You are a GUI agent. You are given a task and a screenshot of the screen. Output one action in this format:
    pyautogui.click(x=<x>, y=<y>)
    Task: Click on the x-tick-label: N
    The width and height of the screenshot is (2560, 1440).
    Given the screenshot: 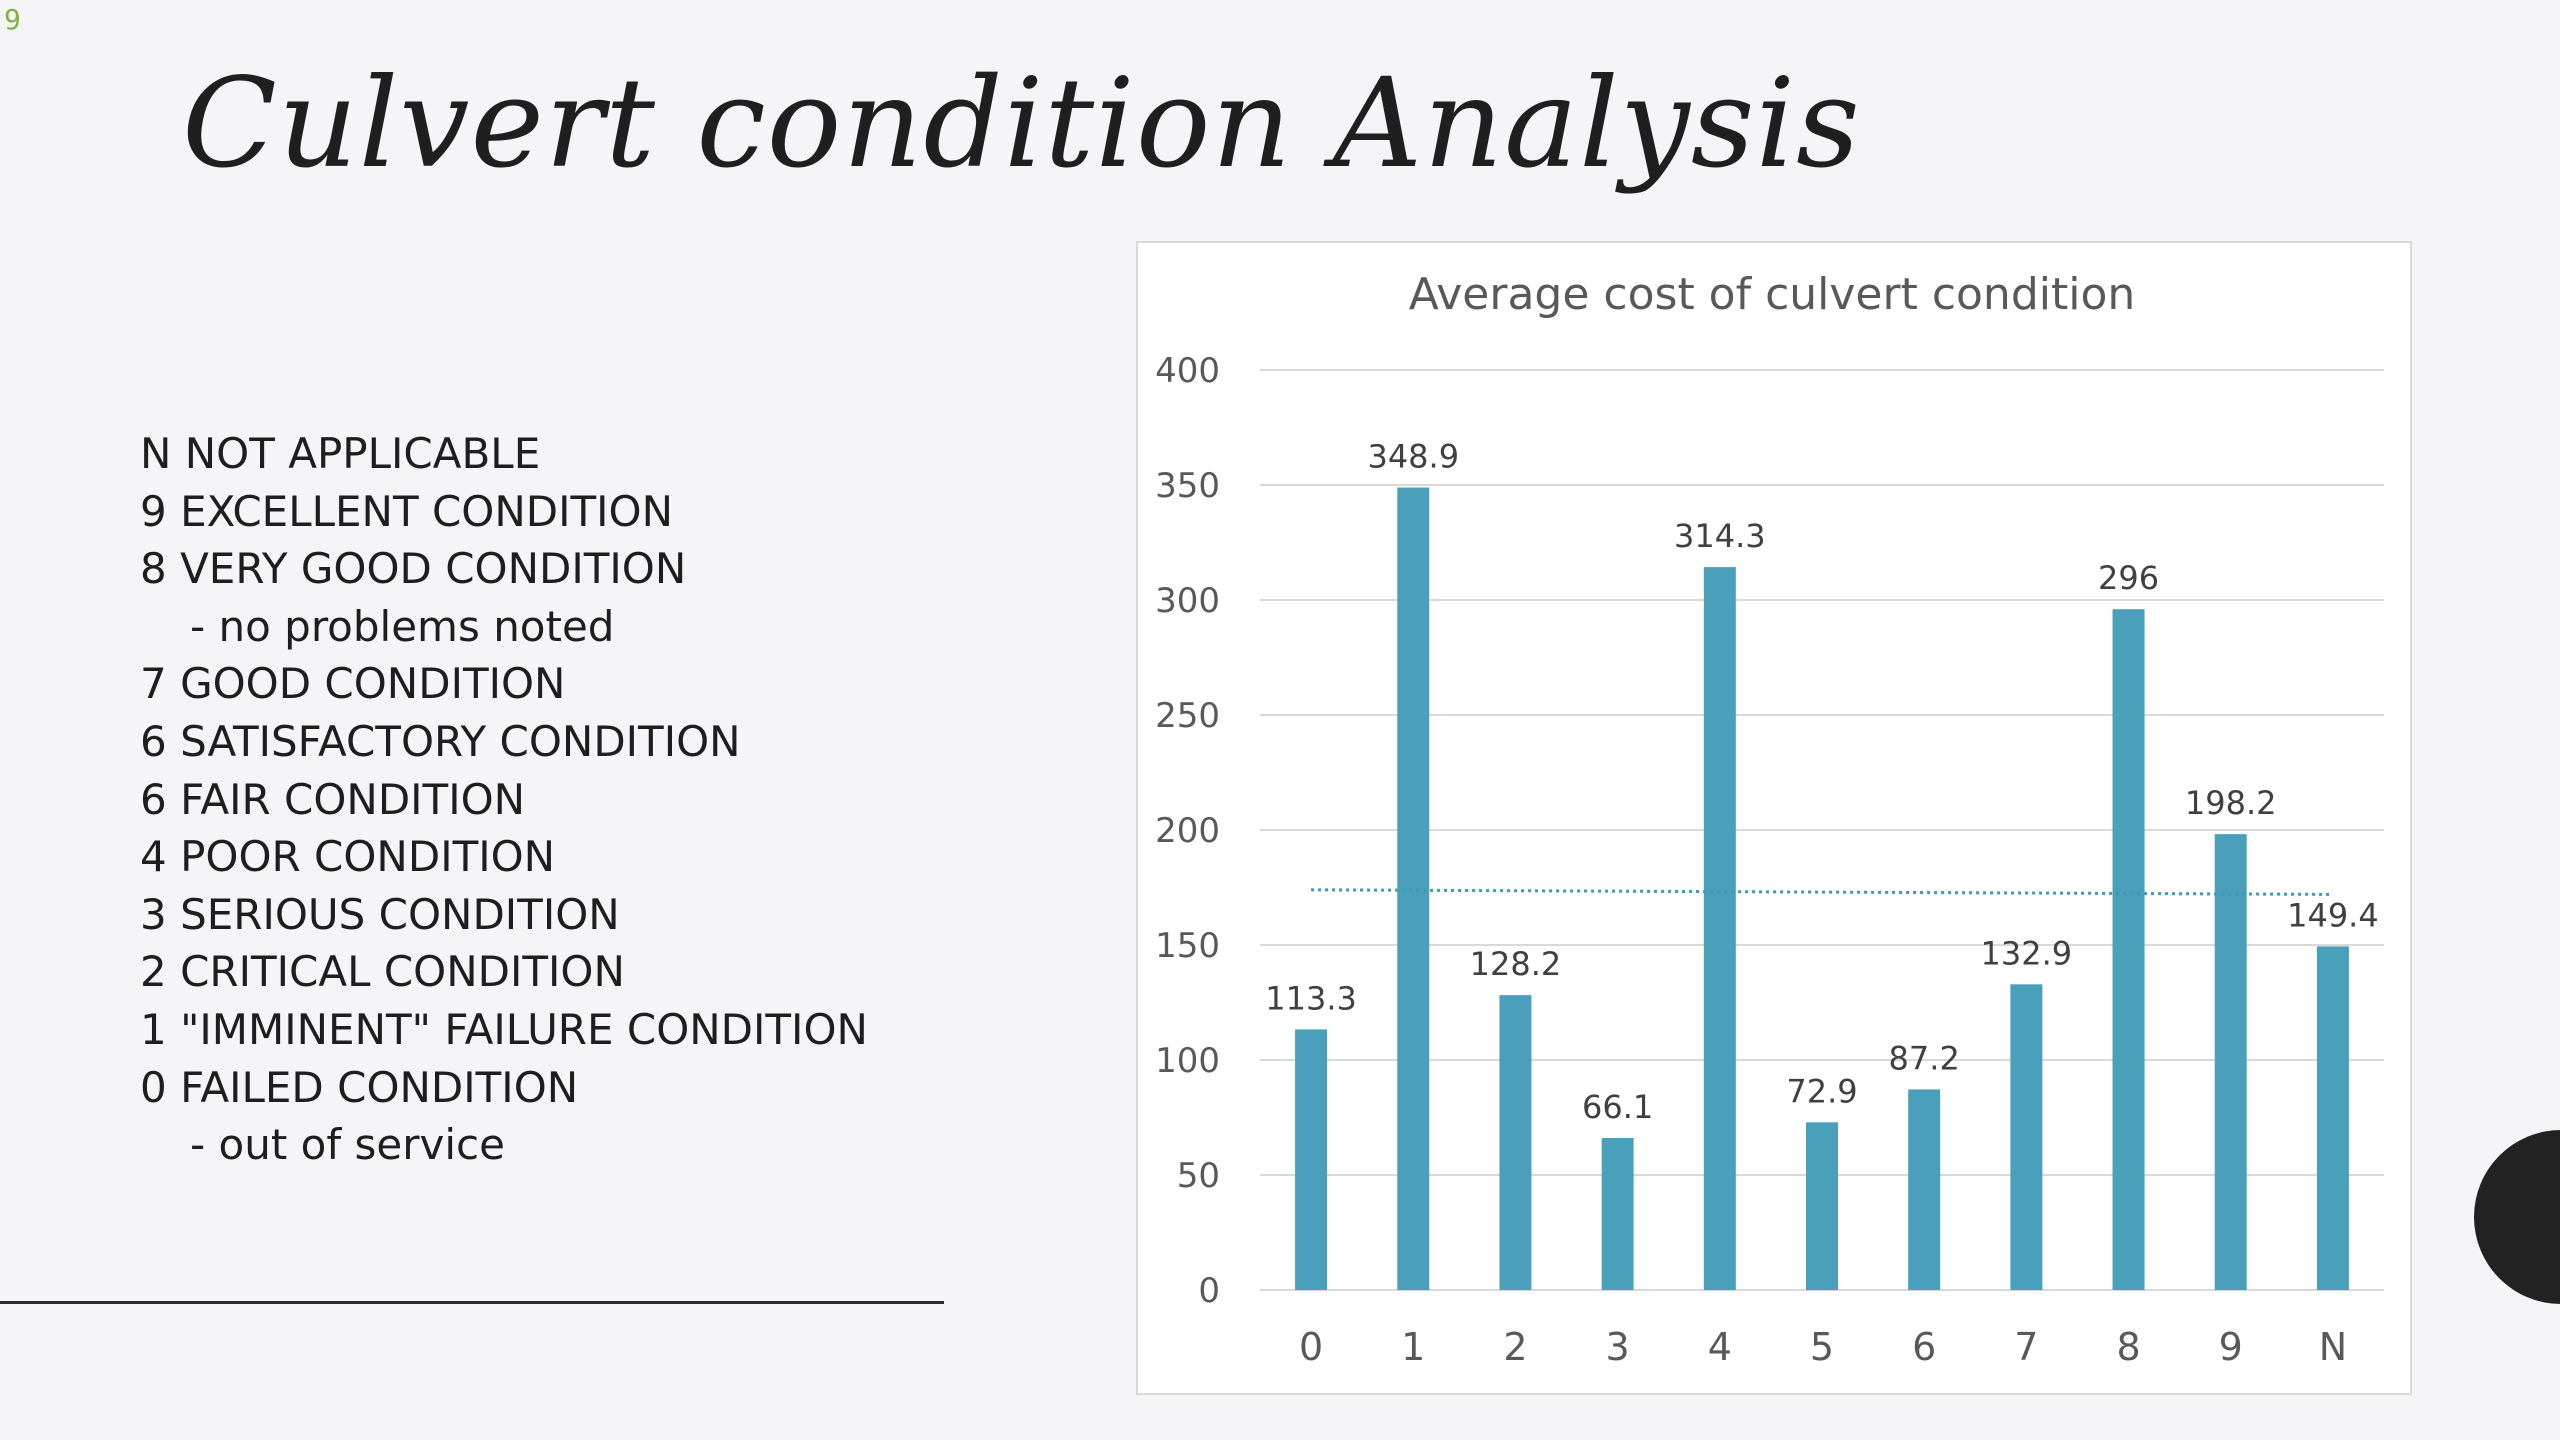 What is the action you would take?
    pyautogui.click(x=2333, y=1347)
    